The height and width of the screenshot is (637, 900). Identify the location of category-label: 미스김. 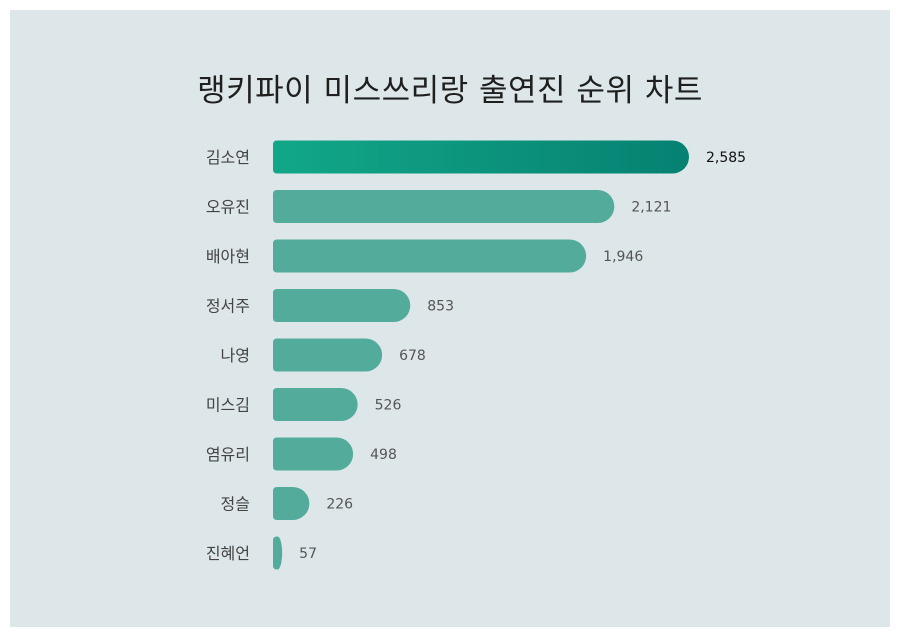
(228, 405).